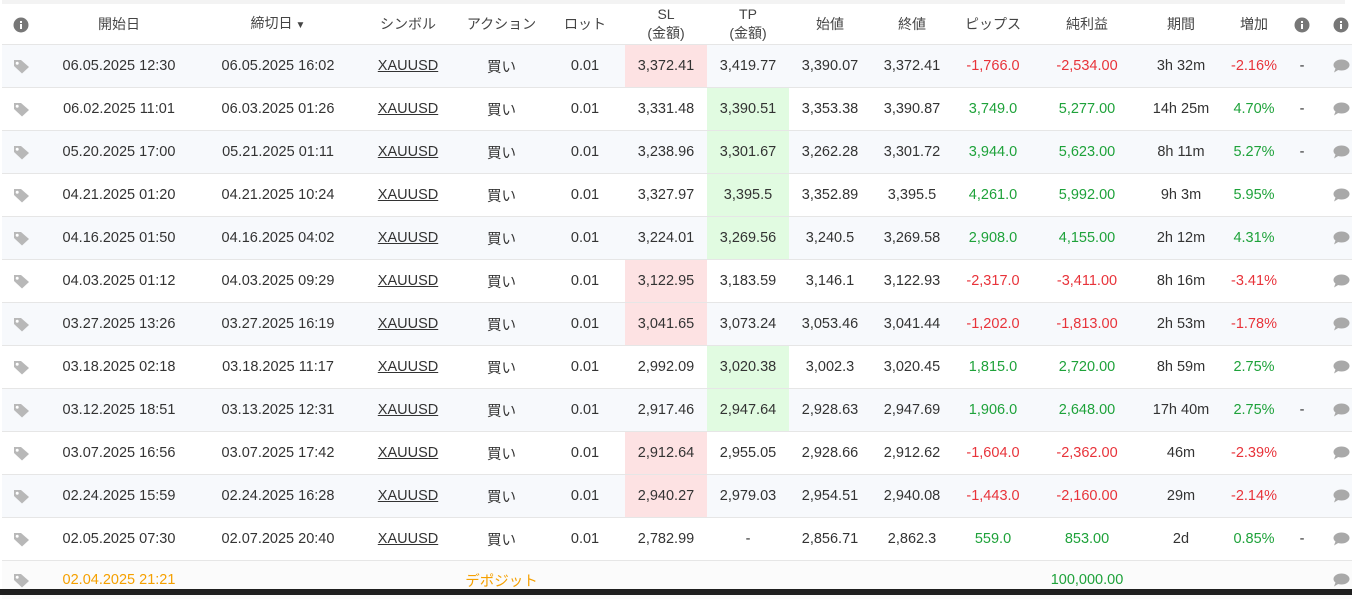  What do you see at coordinates (278, 410) in the screenshot?
I see `close-date-cell: 03.13.2025 12:31` at bounding box center [278, 410].